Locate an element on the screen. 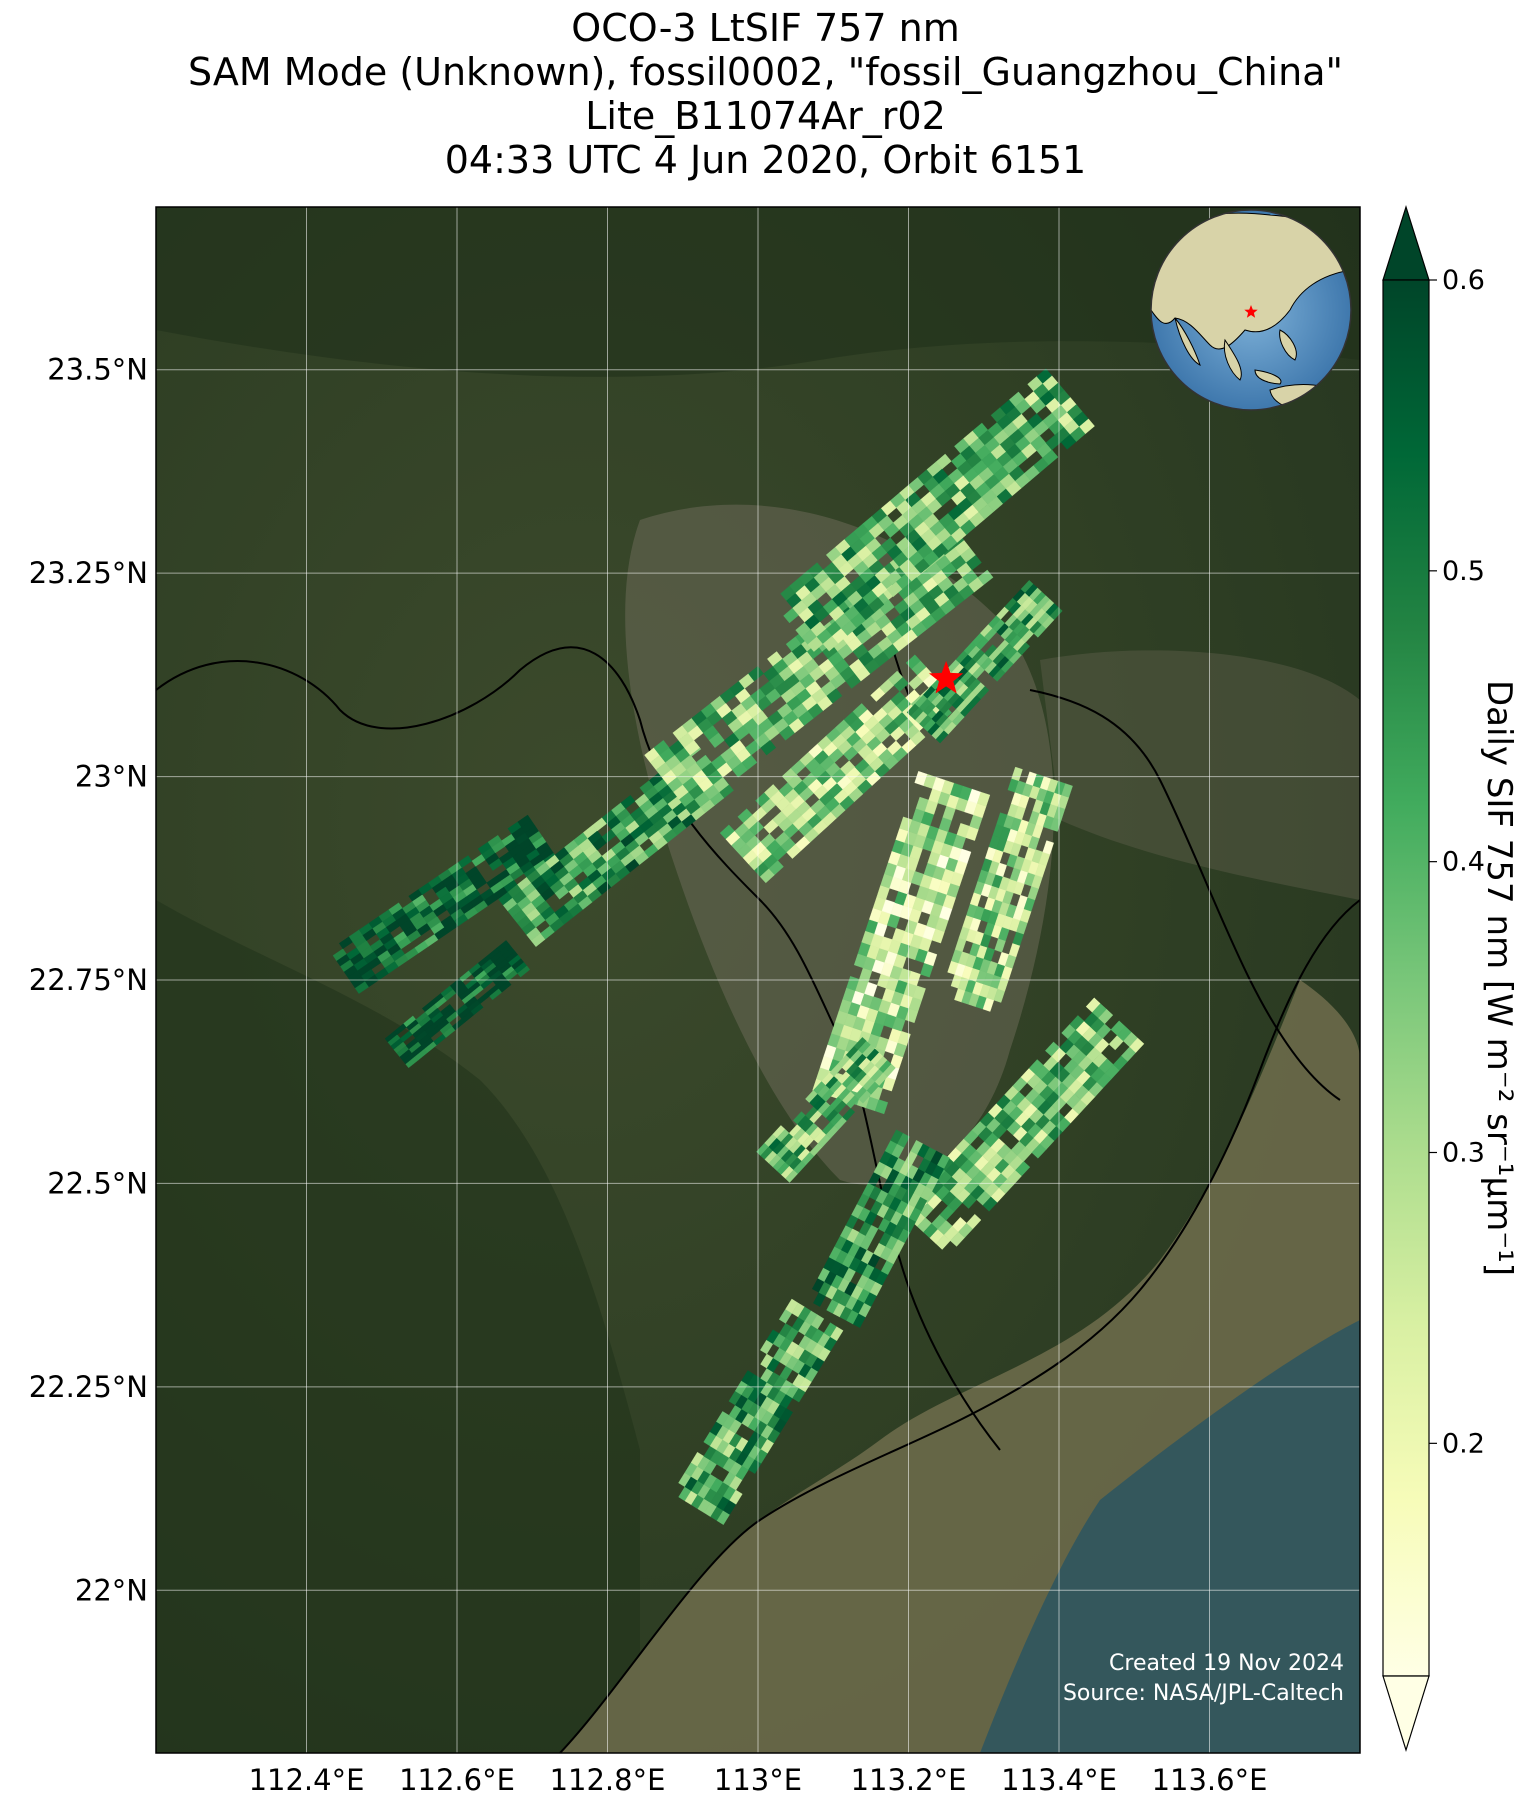  urban-area-east is located at coordinates (1200, 775).